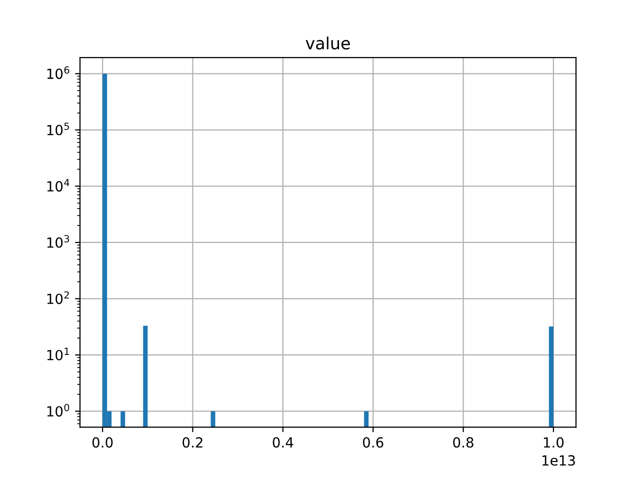 This screenshot has width=640, height=480. What do you see at coordinates (102, 442) in the screenshot?
I see `x-tick-label: 0.0` at bounding box center [102, 442].